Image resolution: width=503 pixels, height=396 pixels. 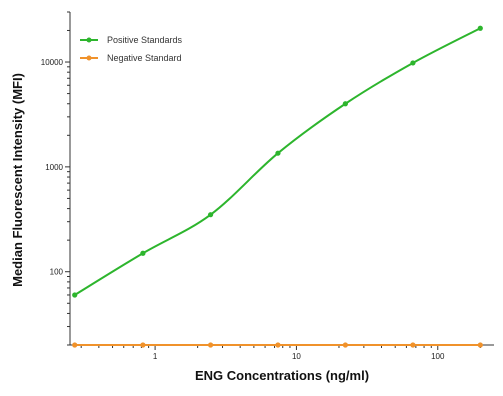 I want to click on y-tick-label: 10000, so click(x=52, y=62).